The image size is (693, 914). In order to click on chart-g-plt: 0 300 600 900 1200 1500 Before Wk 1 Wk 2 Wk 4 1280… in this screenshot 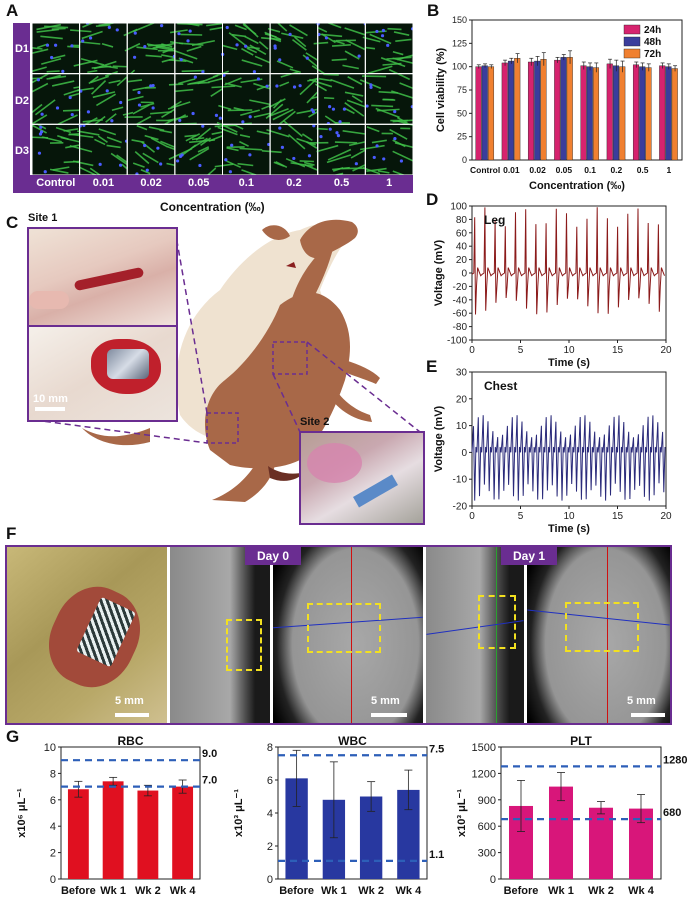, I will do `click(571, 815)`.